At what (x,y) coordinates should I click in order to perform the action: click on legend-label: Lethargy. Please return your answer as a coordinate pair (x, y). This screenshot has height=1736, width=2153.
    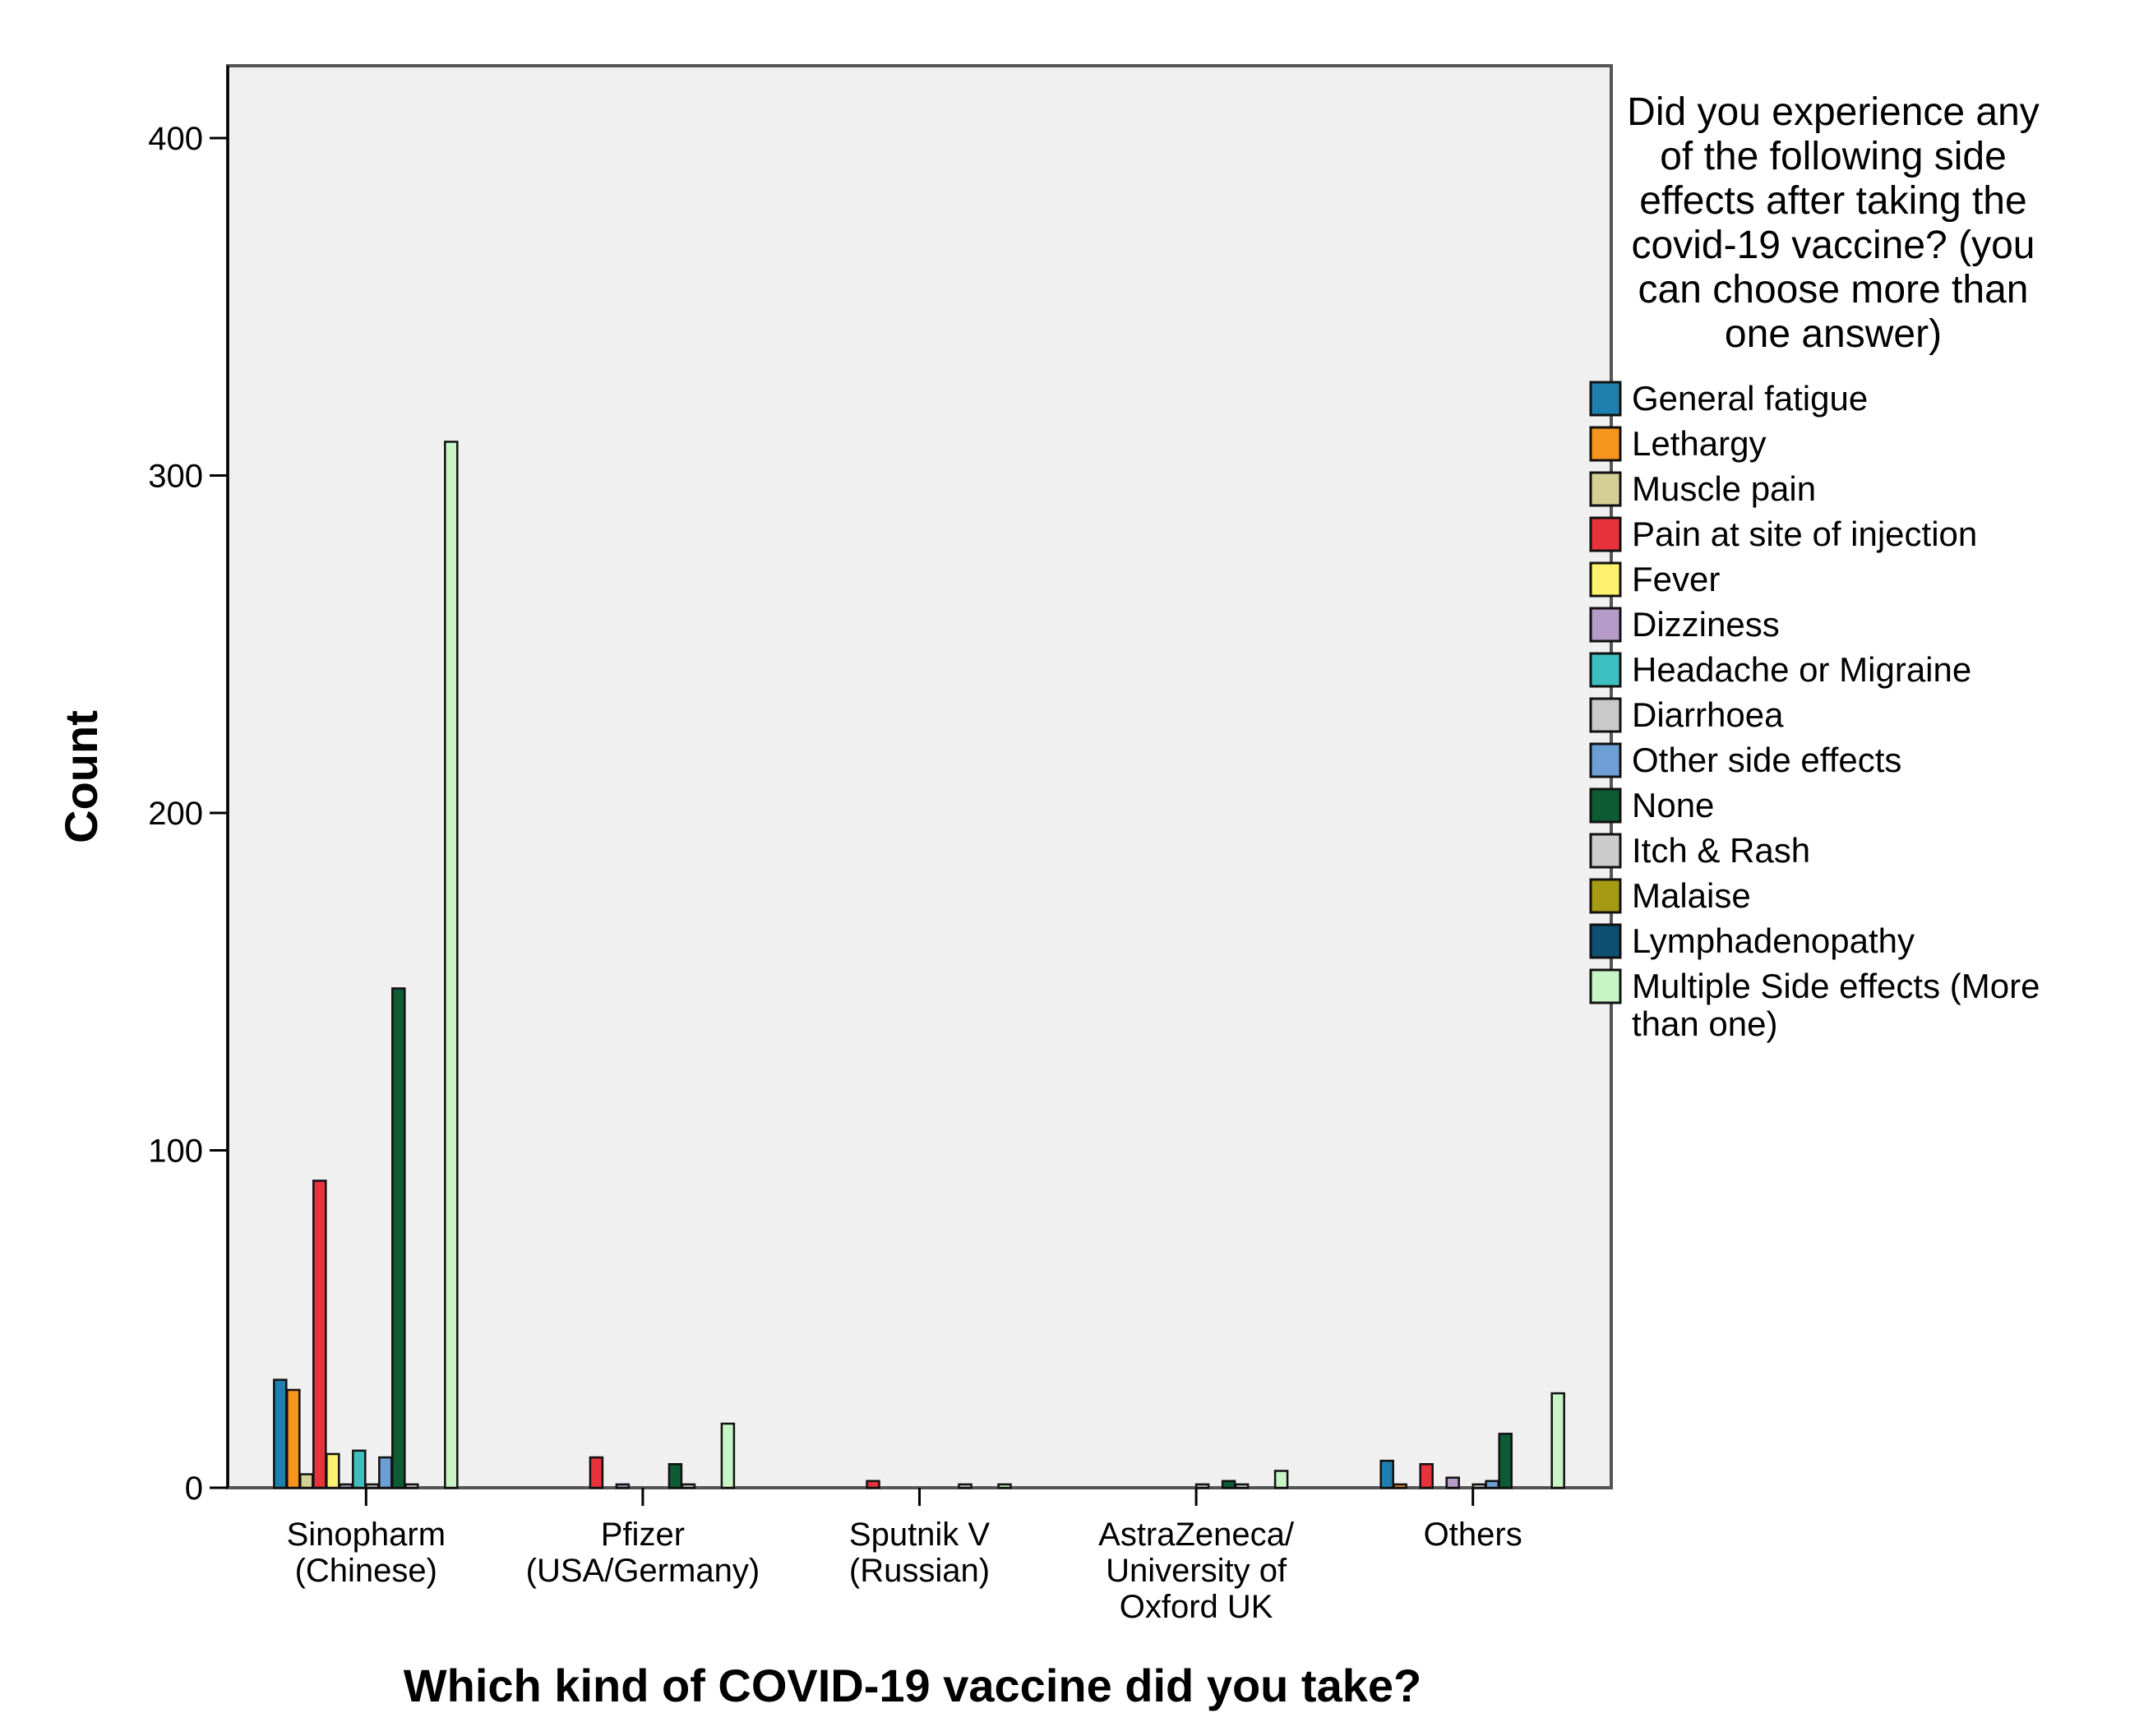
    Looking at the image, I should click on (1699, 444).